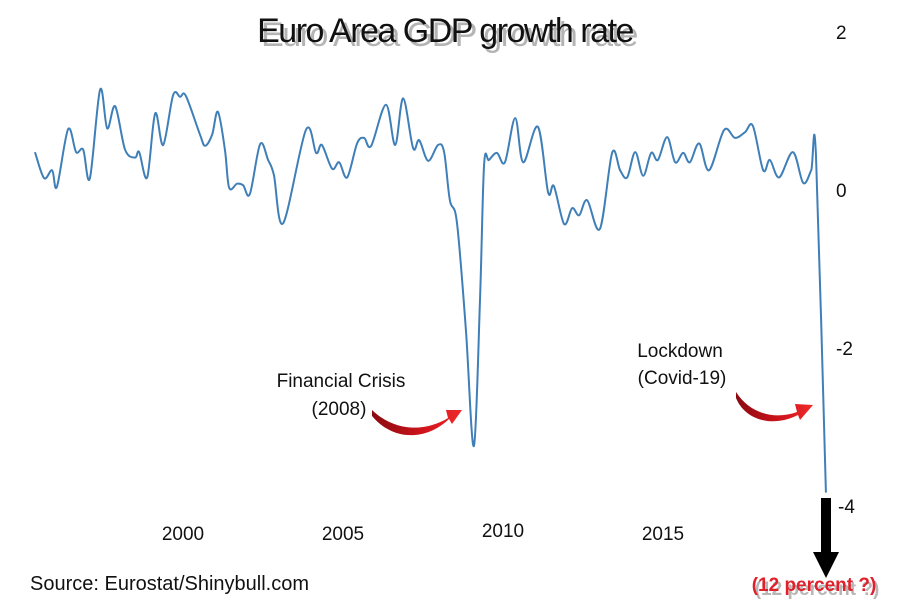 Image resolution: width=900 pixels, height=615 pixels. What do you see at coordinates (183, 534) in the screenshot?
I see `x-tick-label: 2000` at bounding box center [183, 534].